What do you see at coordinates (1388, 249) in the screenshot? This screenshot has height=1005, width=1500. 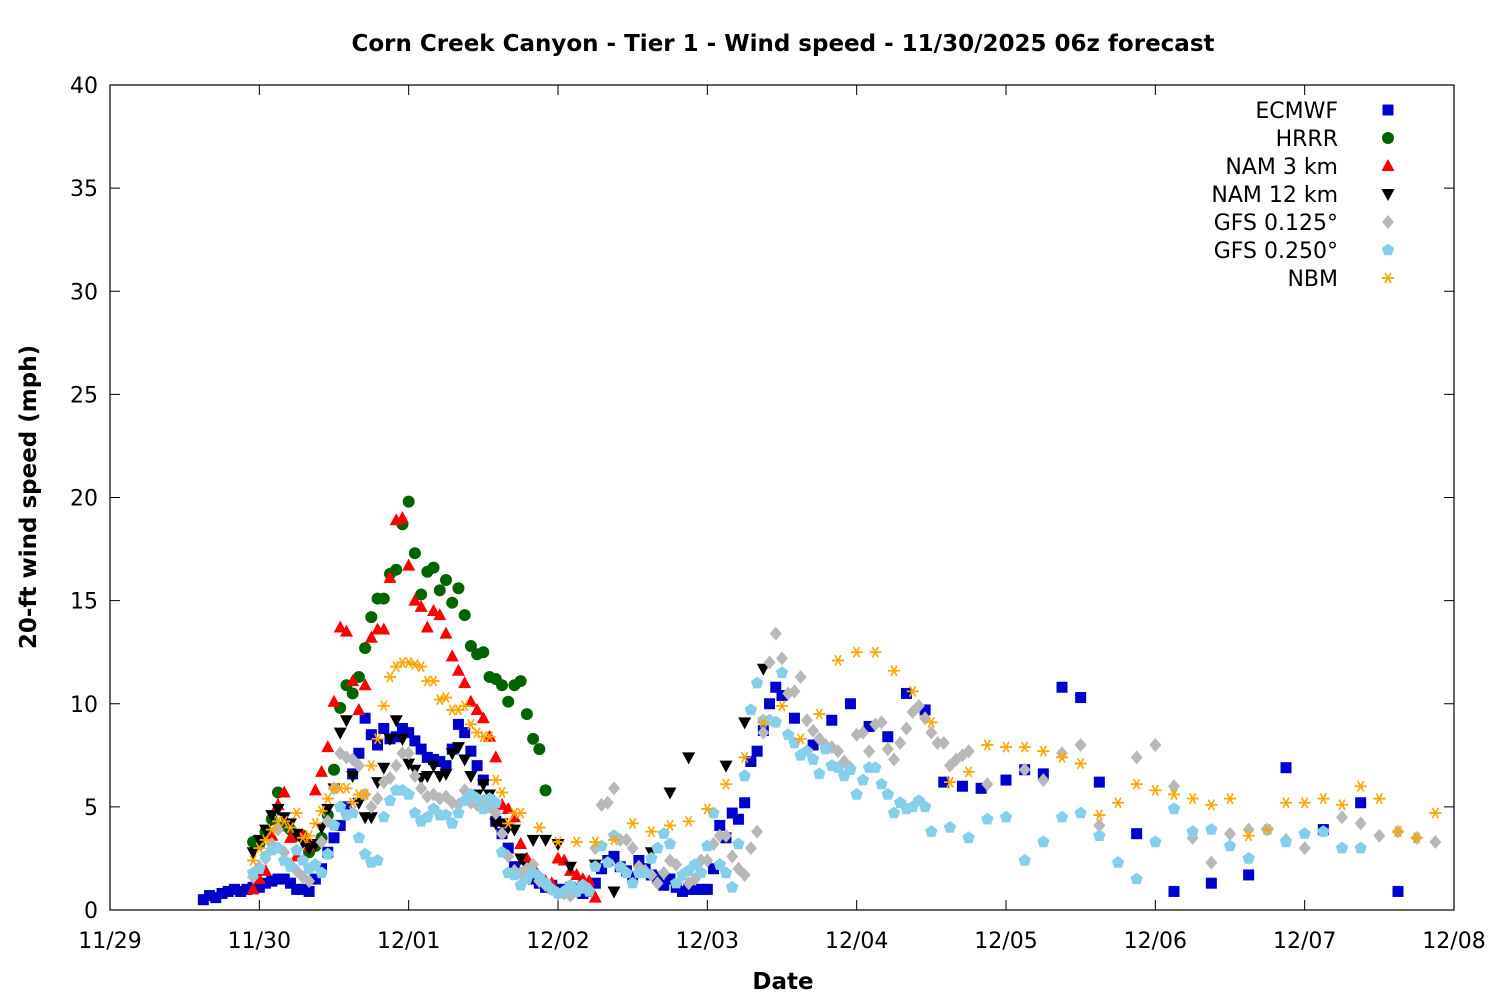 I see `legend-marker` at bounding box center [1388, 249].